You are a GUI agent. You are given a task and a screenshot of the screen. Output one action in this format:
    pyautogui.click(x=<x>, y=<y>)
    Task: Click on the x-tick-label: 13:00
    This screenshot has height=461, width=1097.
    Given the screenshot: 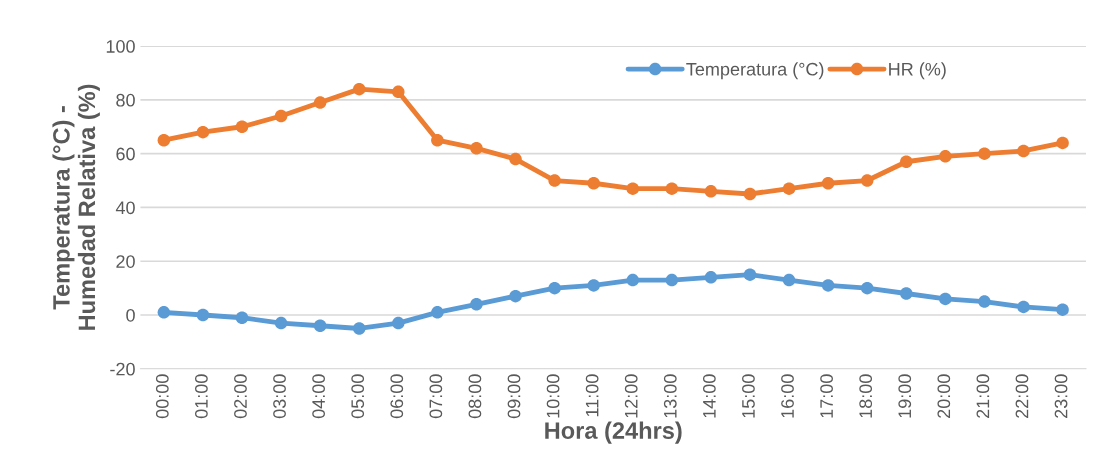 What is the action you would take?
    pyautogui.click(x=670, y=396)
    